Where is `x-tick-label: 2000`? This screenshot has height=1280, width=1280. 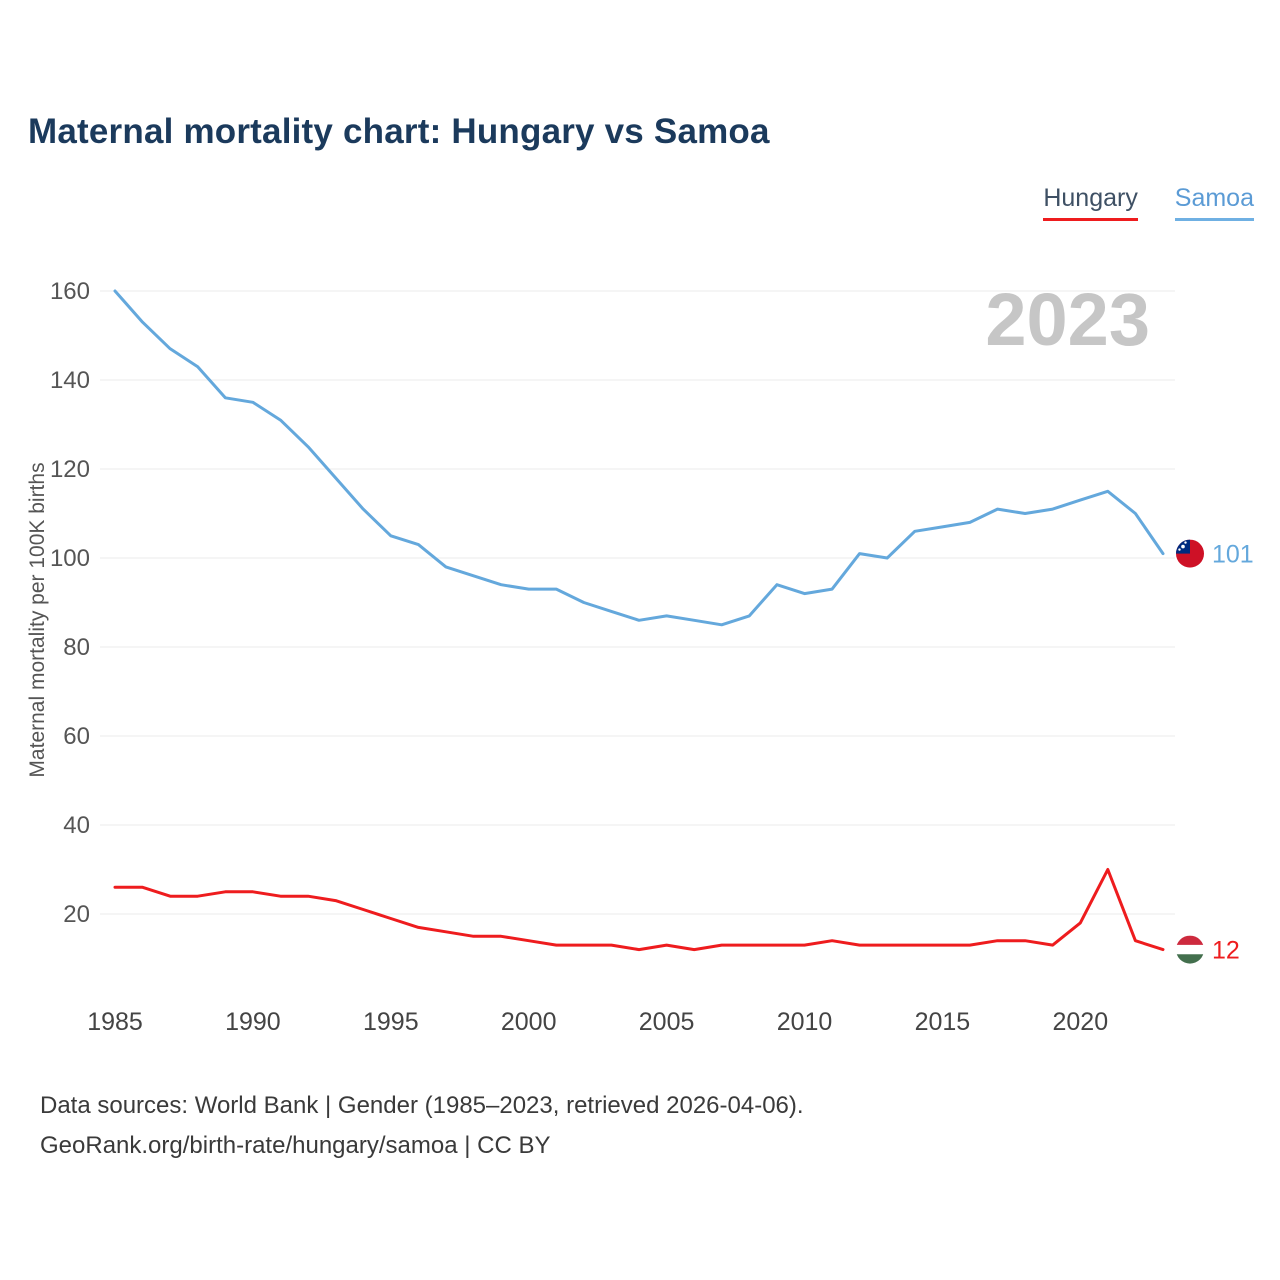 x-tick-label: 2000 is located at coordinates (529, 1022).